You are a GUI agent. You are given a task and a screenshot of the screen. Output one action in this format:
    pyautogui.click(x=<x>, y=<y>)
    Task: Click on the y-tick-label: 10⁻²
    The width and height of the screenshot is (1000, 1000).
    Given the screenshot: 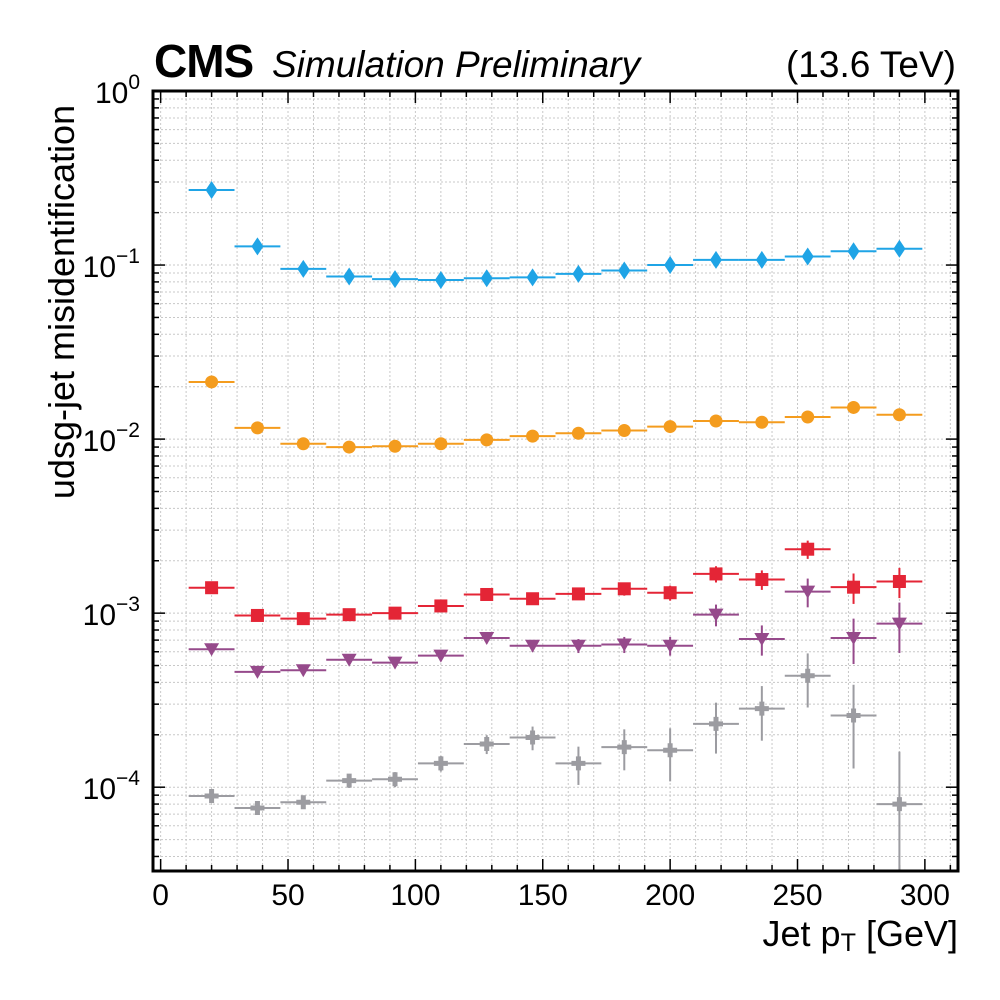 What is the action you would take?
    pyautogui.click(x=111, y=438)
    